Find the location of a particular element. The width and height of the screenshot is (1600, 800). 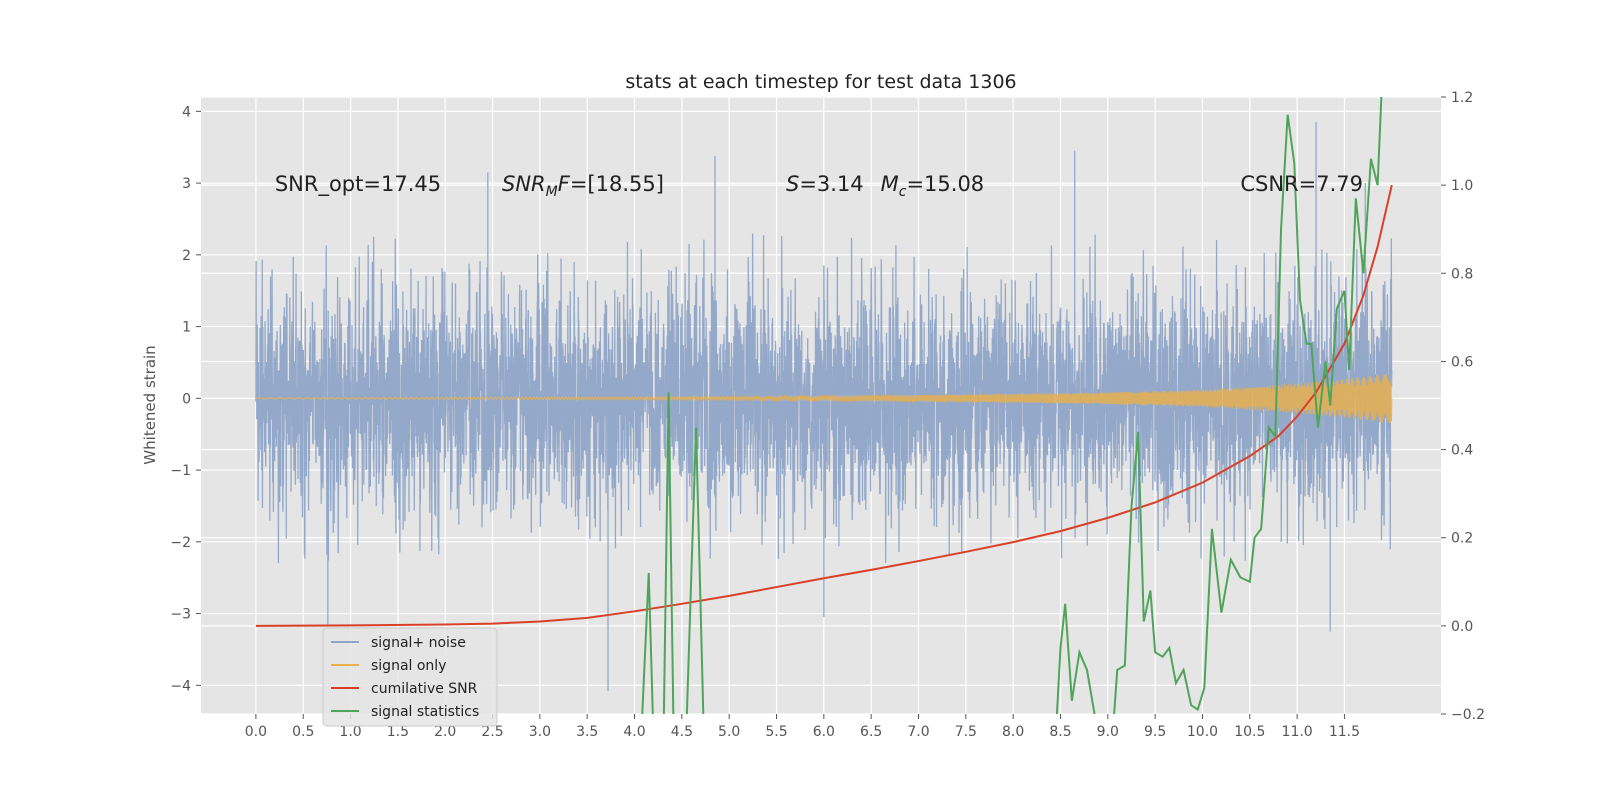

y2-tick-label: 0.2 is located at coordinates (1462, 539).